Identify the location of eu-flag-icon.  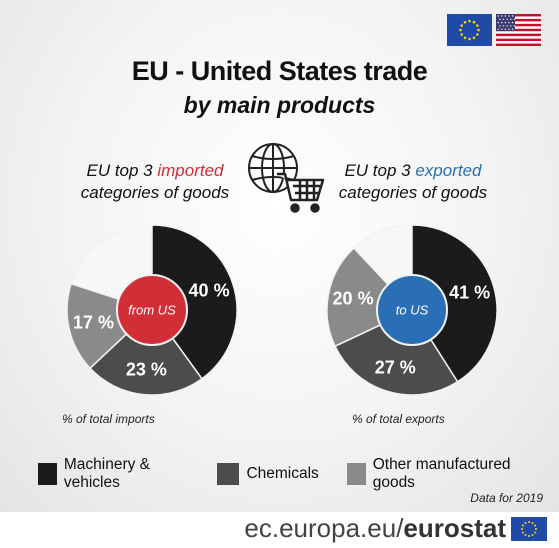
(469, 30).